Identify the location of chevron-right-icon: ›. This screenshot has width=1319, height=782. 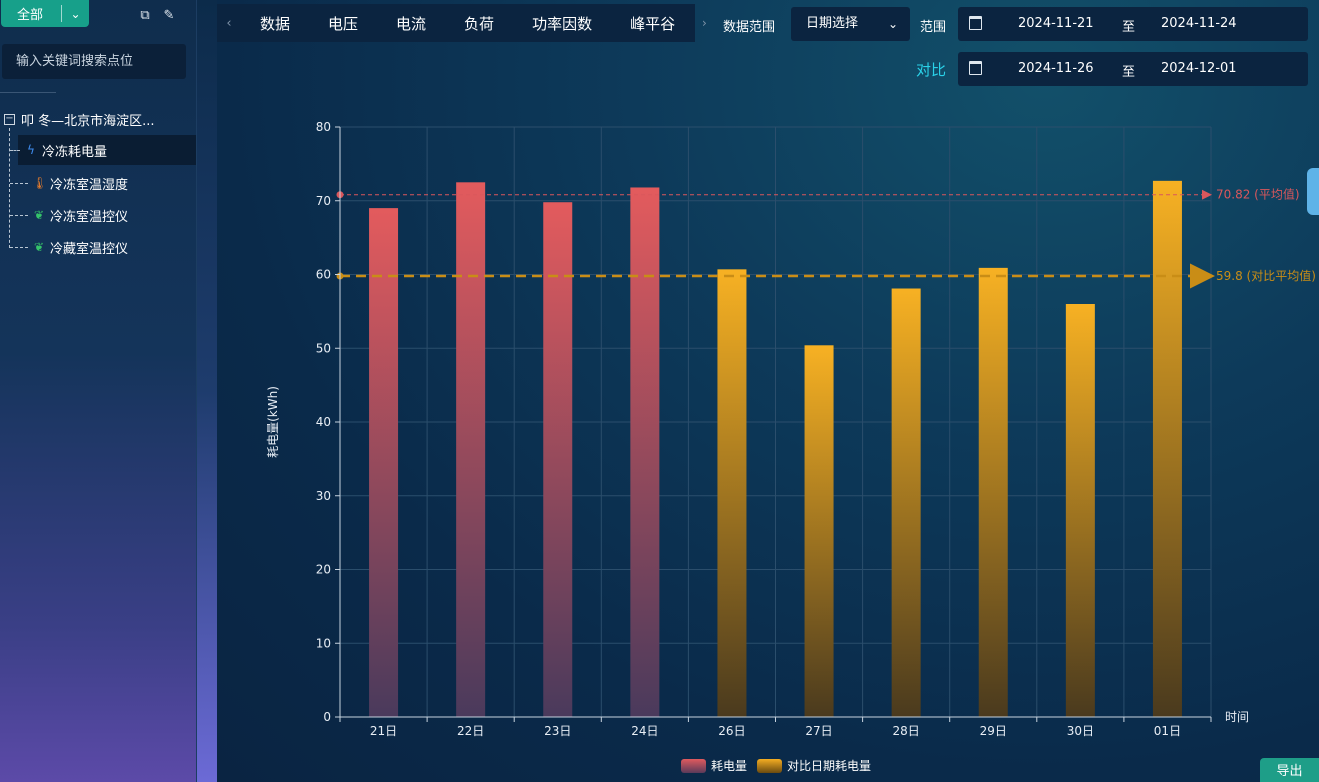
(704, 23).